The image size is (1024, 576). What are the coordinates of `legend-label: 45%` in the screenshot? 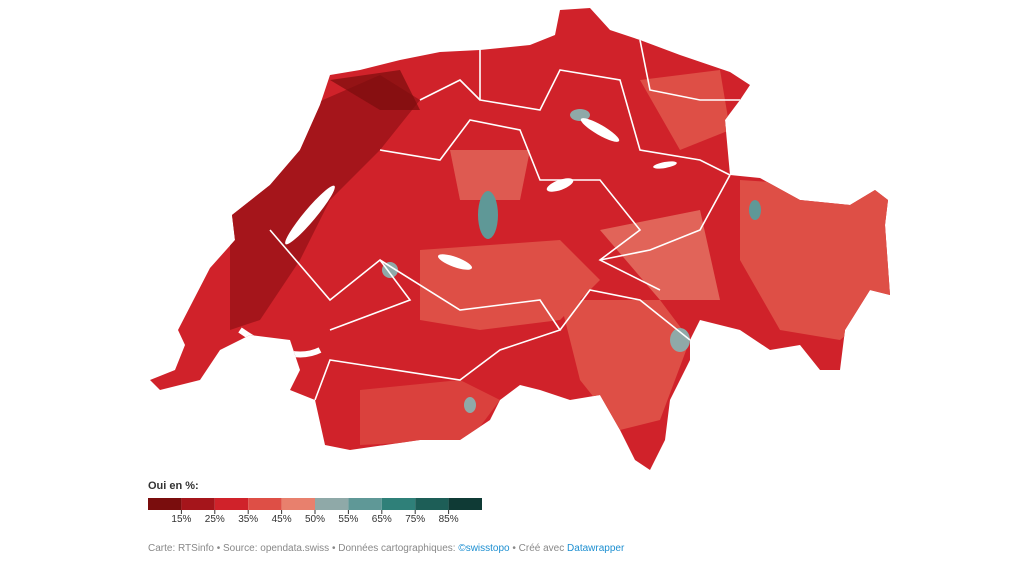 It's located at (282, 519).